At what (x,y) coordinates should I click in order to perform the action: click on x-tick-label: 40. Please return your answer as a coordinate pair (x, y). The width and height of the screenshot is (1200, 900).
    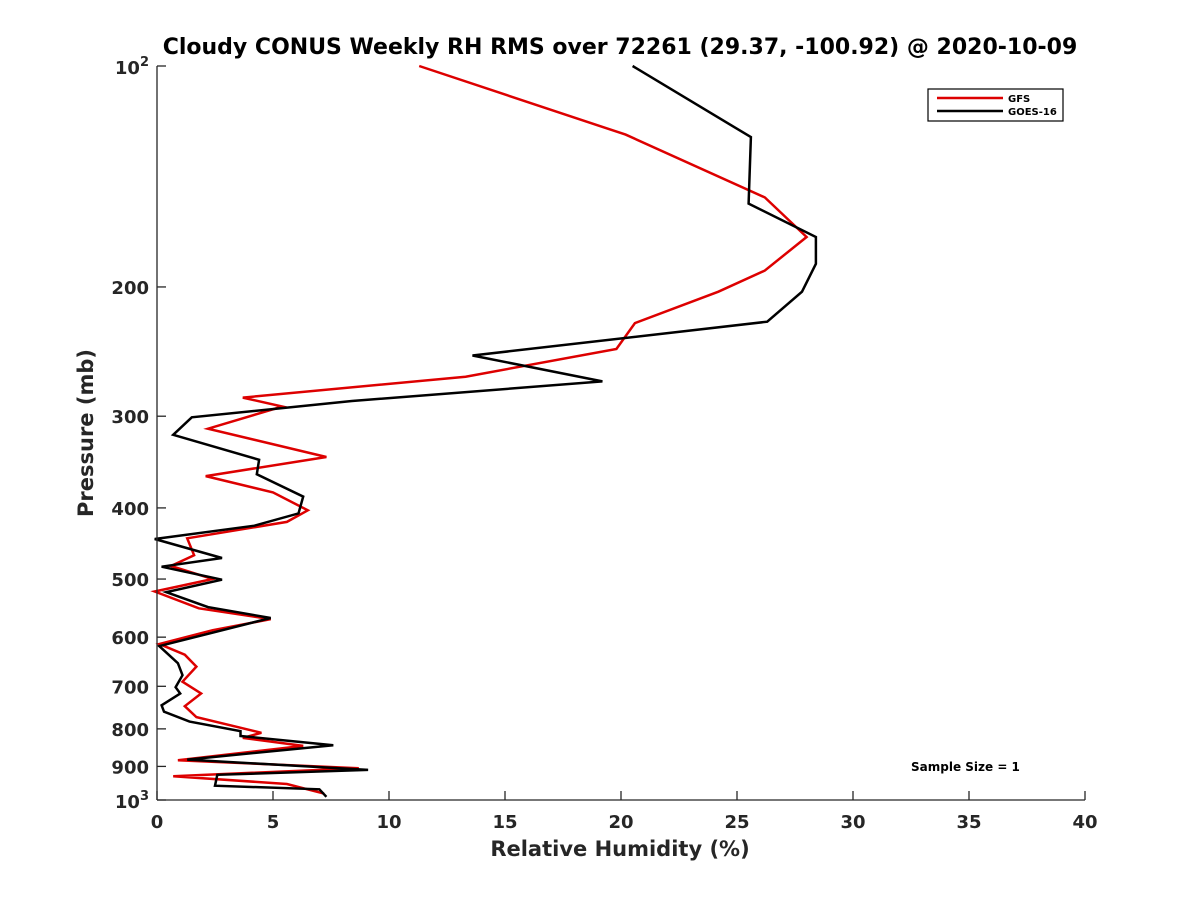
    Looking at the image, I should click on (1084, 822).